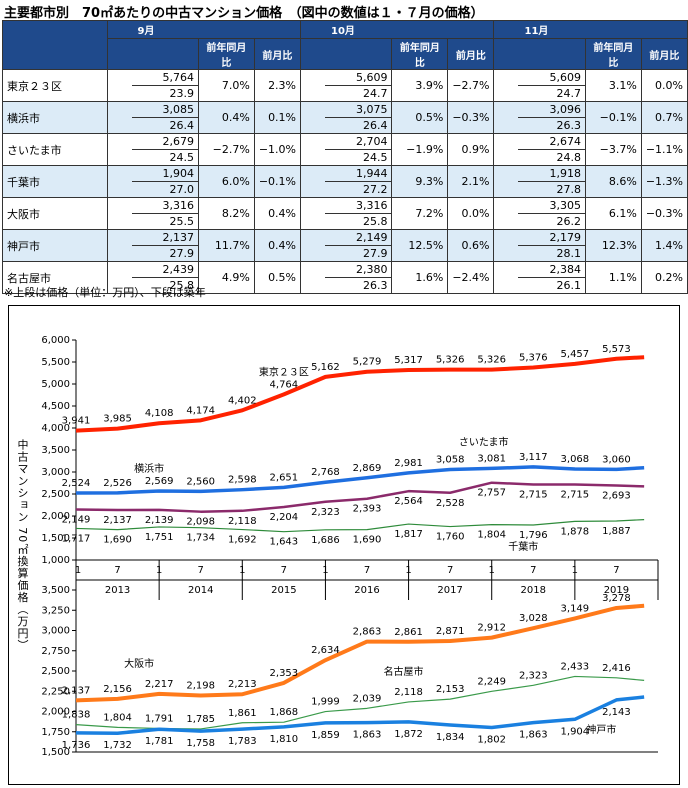 The width and height of the screenshot is (688, 788). What do you see at coordinates (325, 472) in the screenshot?
I see `data-label: 2,768` at bounding box center [325, 472].